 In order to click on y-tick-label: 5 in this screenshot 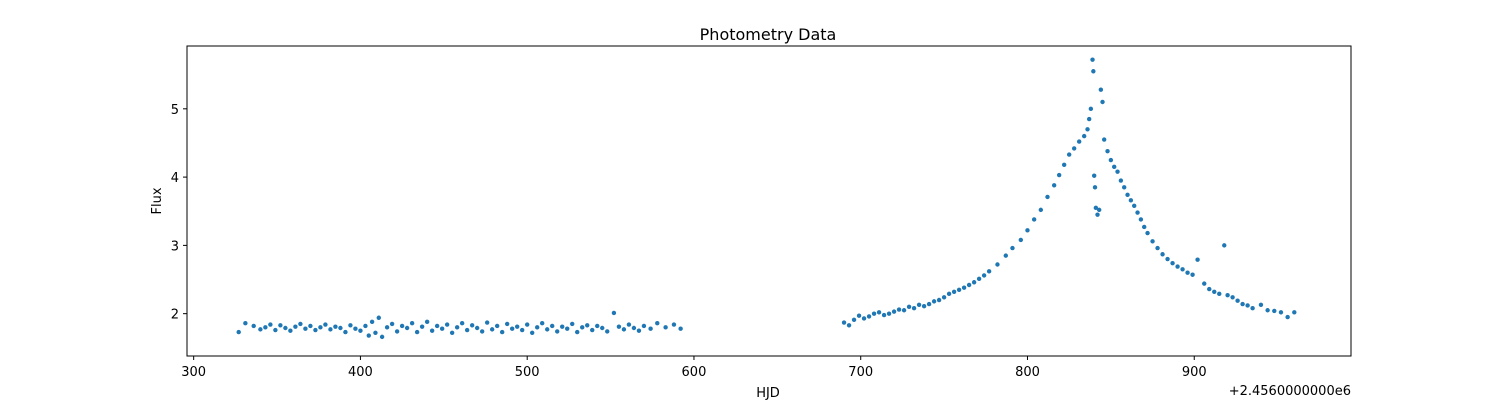, I will do `click(175, 110)`.